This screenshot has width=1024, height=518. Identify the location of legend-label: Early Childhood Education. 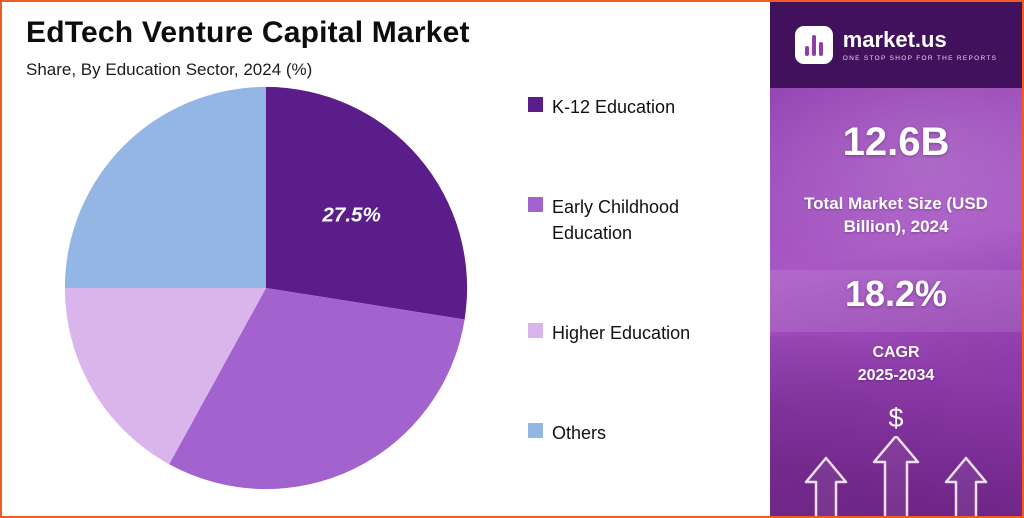
(616, 220).